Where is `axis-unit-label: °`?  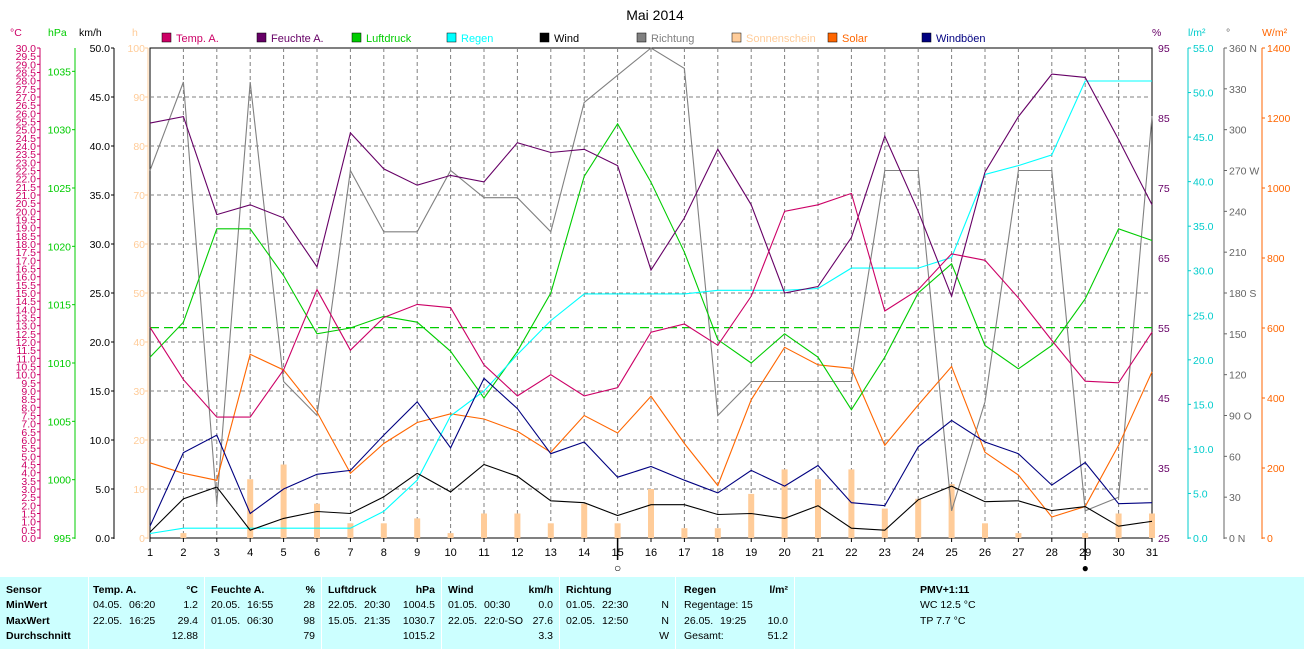 axis-unit-label: ° is located at coordinates (1228, 33).